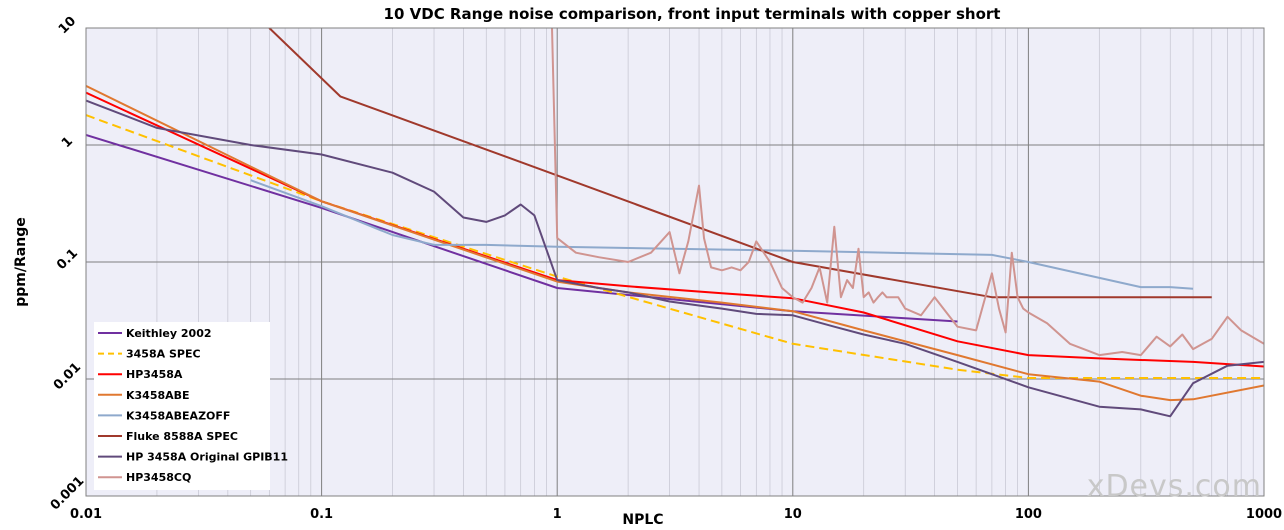 The width and height of the screenshot is (1284, 530). Describe the element at coordinates (182, 406) in the screenshot. I see `legend-box` at that location.